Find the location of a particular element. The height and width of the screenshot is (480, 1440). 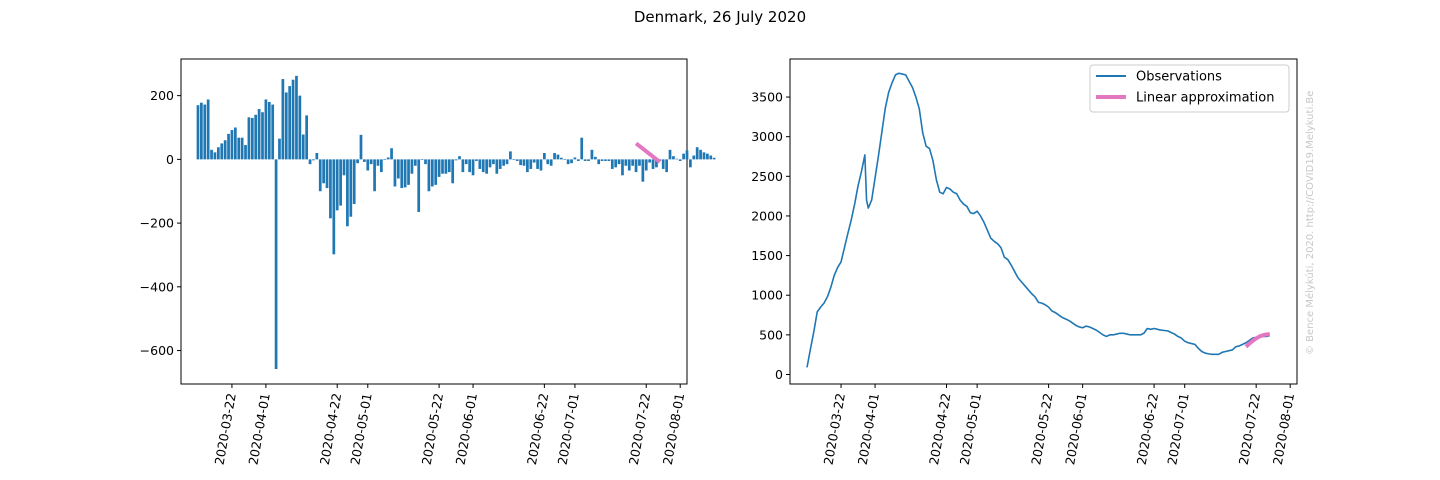

y-tick-label: 3000 is located at coordinates (767, 136).